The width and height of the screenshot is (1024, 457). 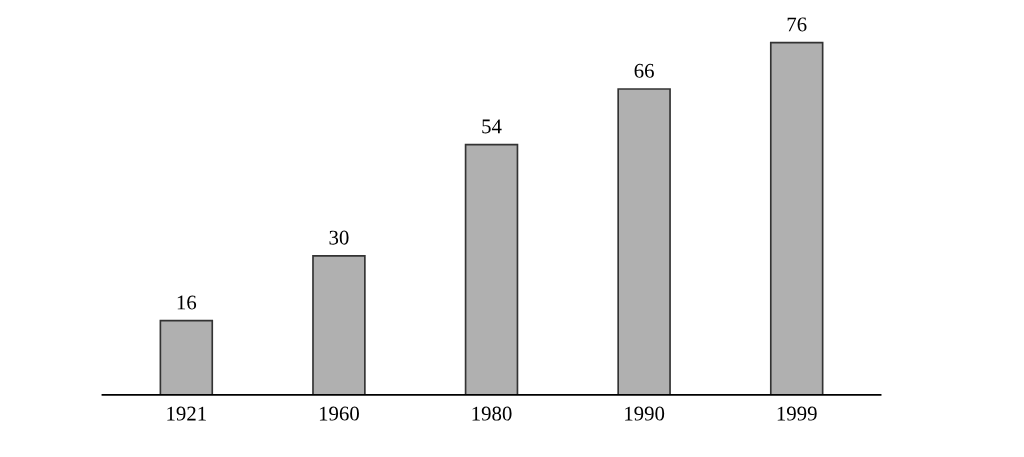 I want to click on data-label: 30, so click(x=339, y=237).